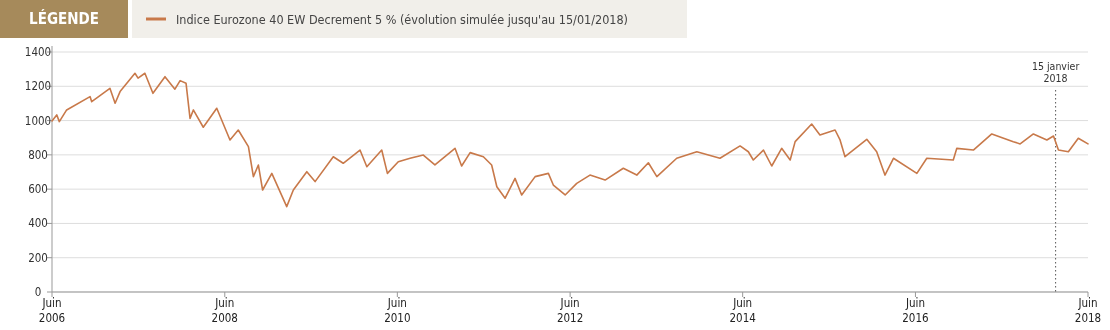 Image resolution: width=1110 pixels, height=330 pixels. I want to click on x-tick-label: Juin 2008, so click(224, 310).